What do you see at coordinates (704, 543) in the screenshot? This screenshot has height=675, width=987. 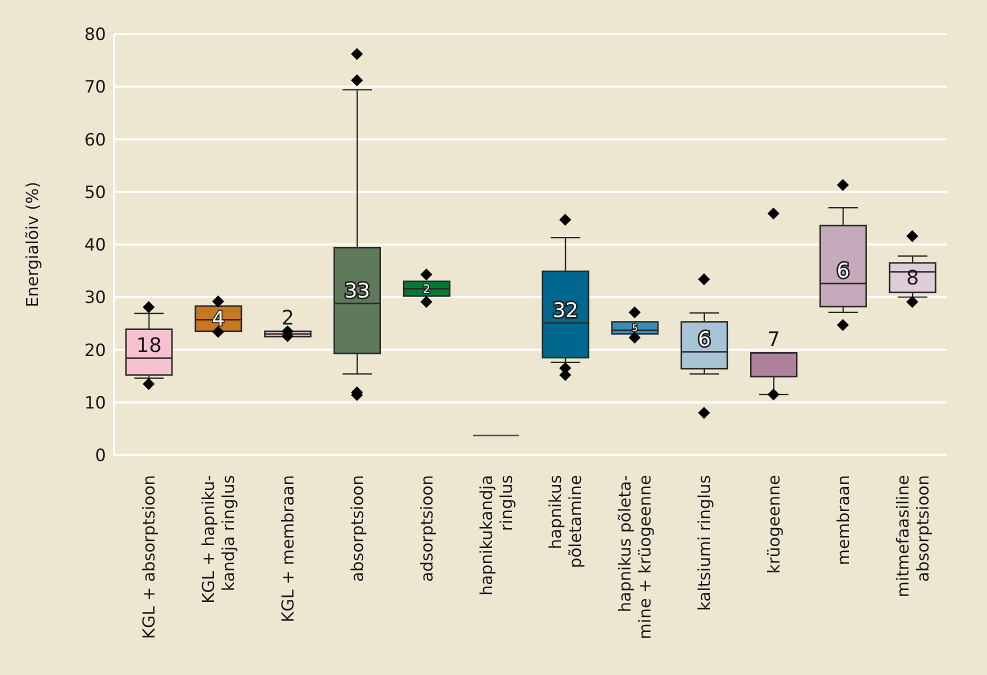 I see `x-tick-label: kaltsiumi ringlus` at bounding box center [704, 543].